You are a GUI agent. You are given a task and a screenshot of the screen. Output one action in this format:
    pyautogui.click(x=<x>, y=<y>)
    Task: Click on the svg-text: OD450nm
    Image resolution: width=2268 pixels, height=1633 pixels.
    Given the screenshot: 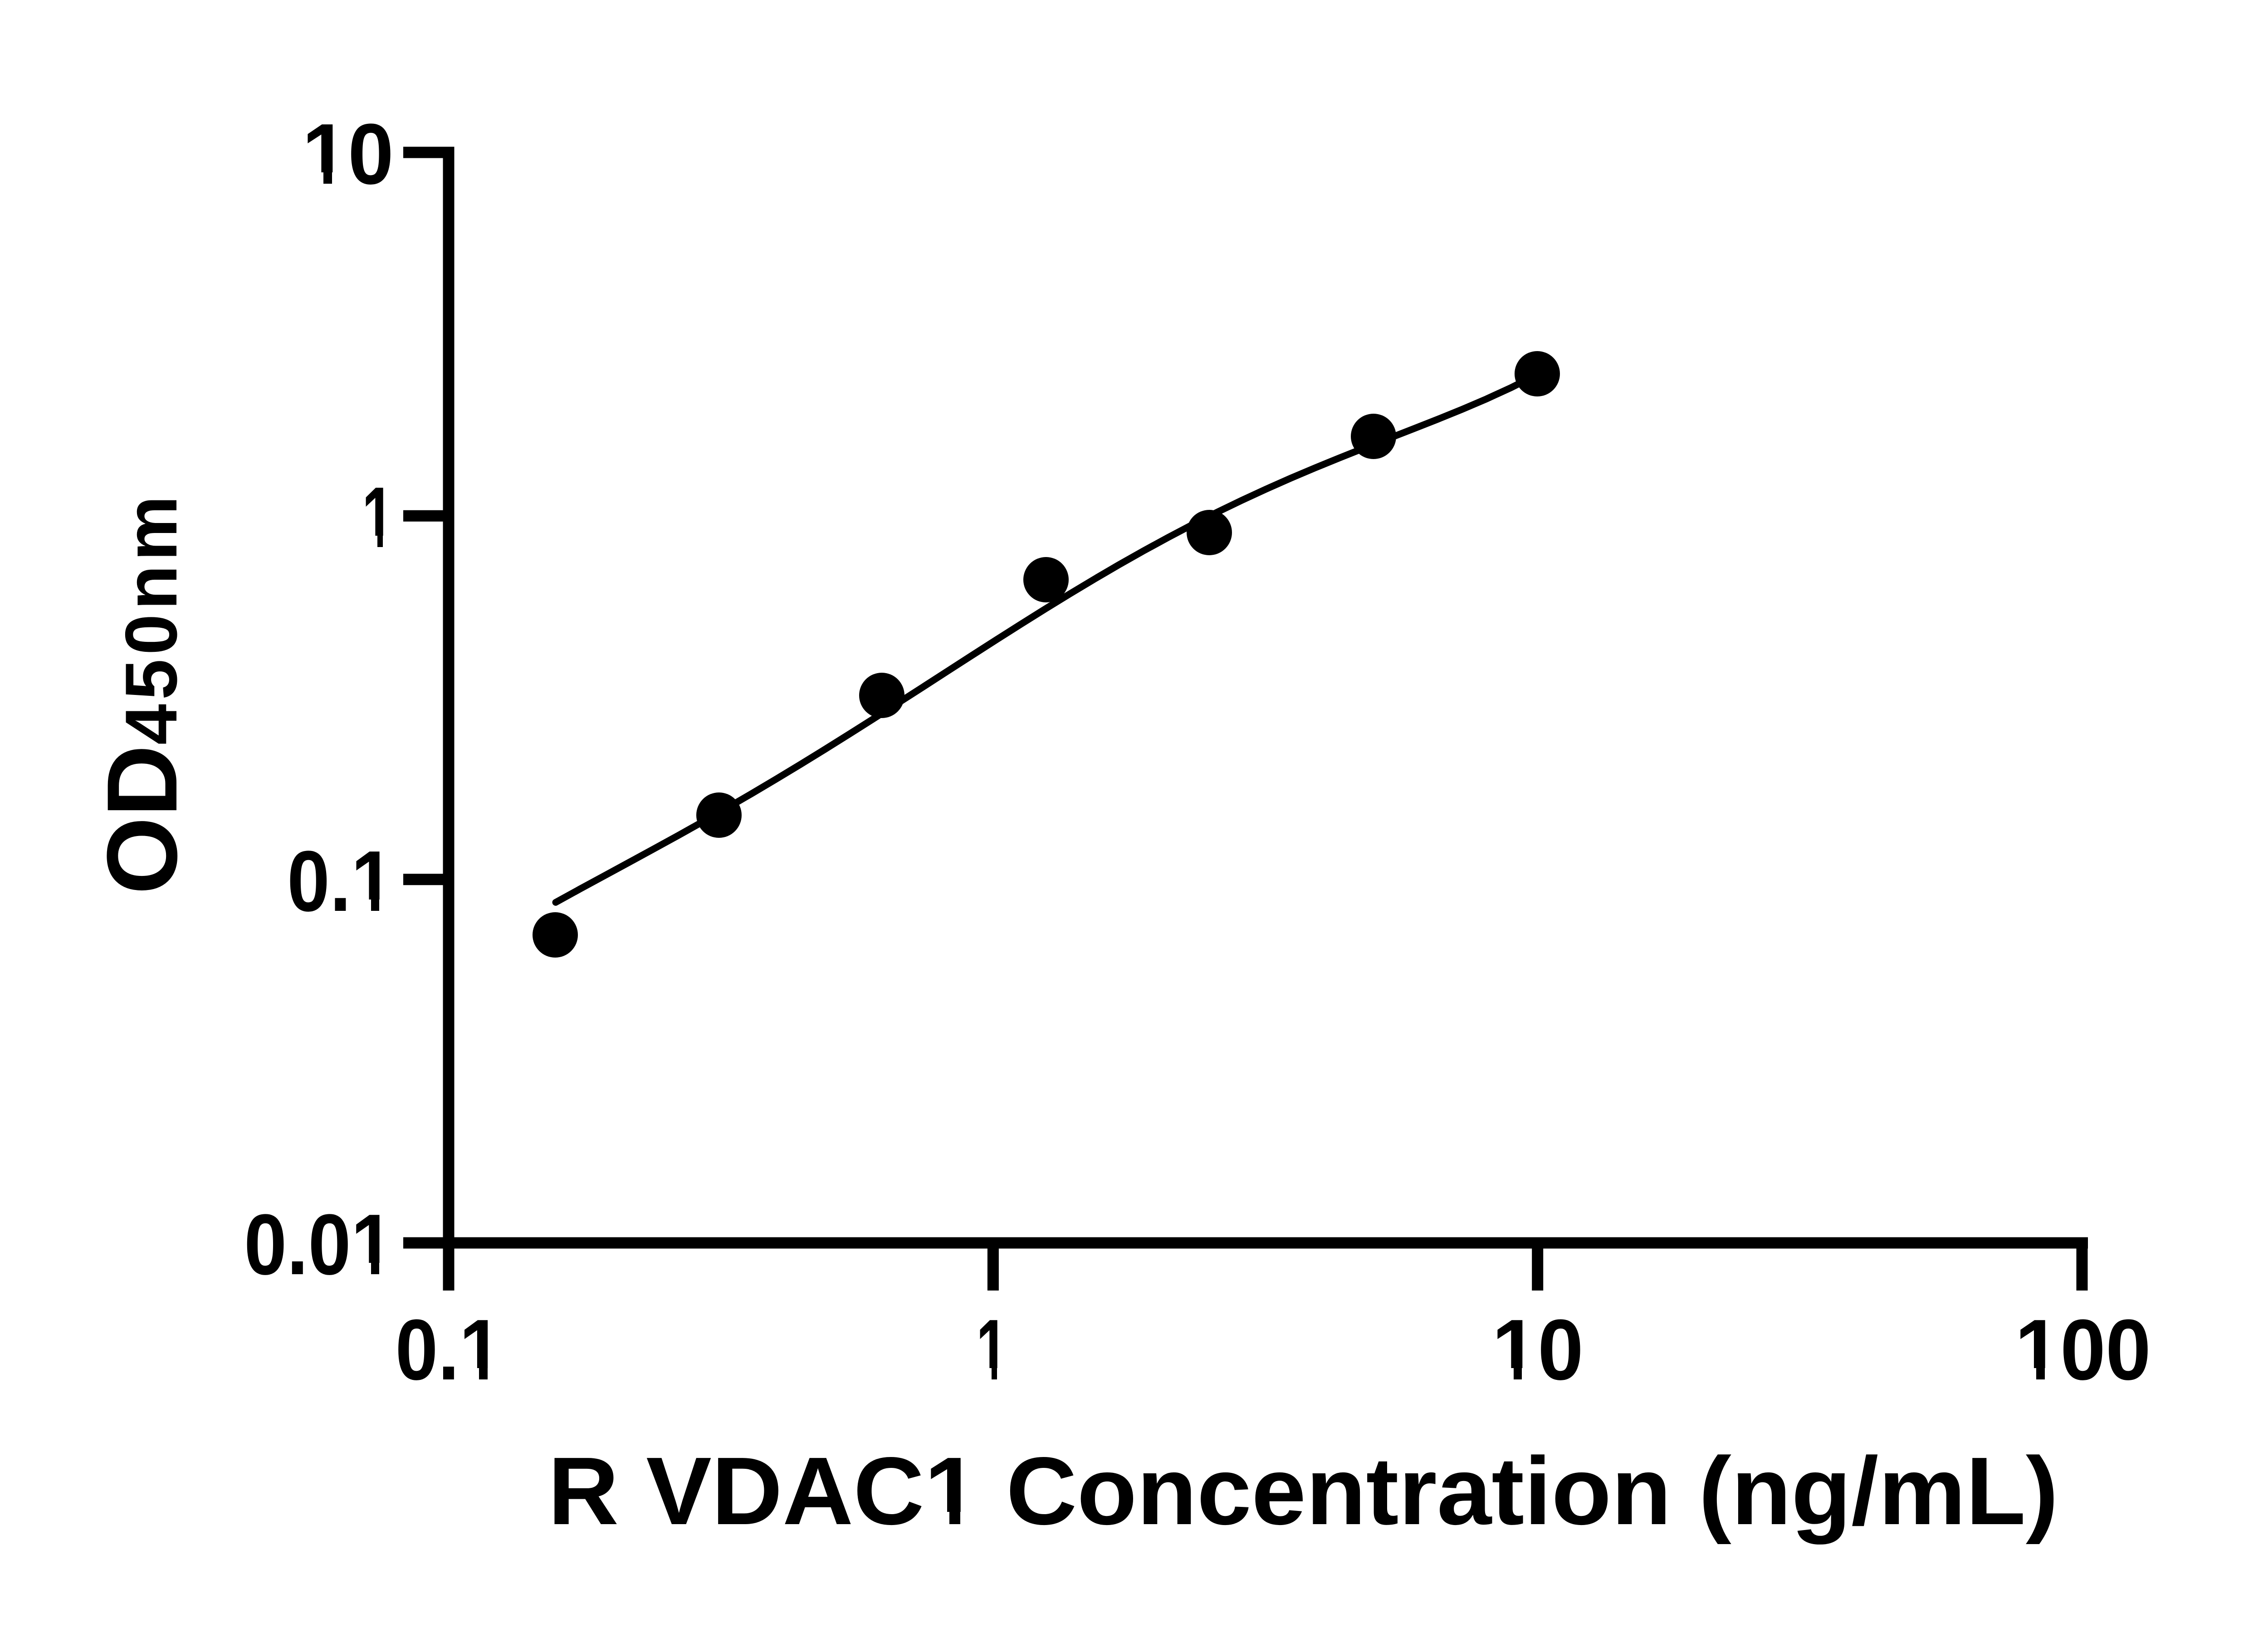 What is the action you would take?
    pyautogui.click(x=142, y=693)
    